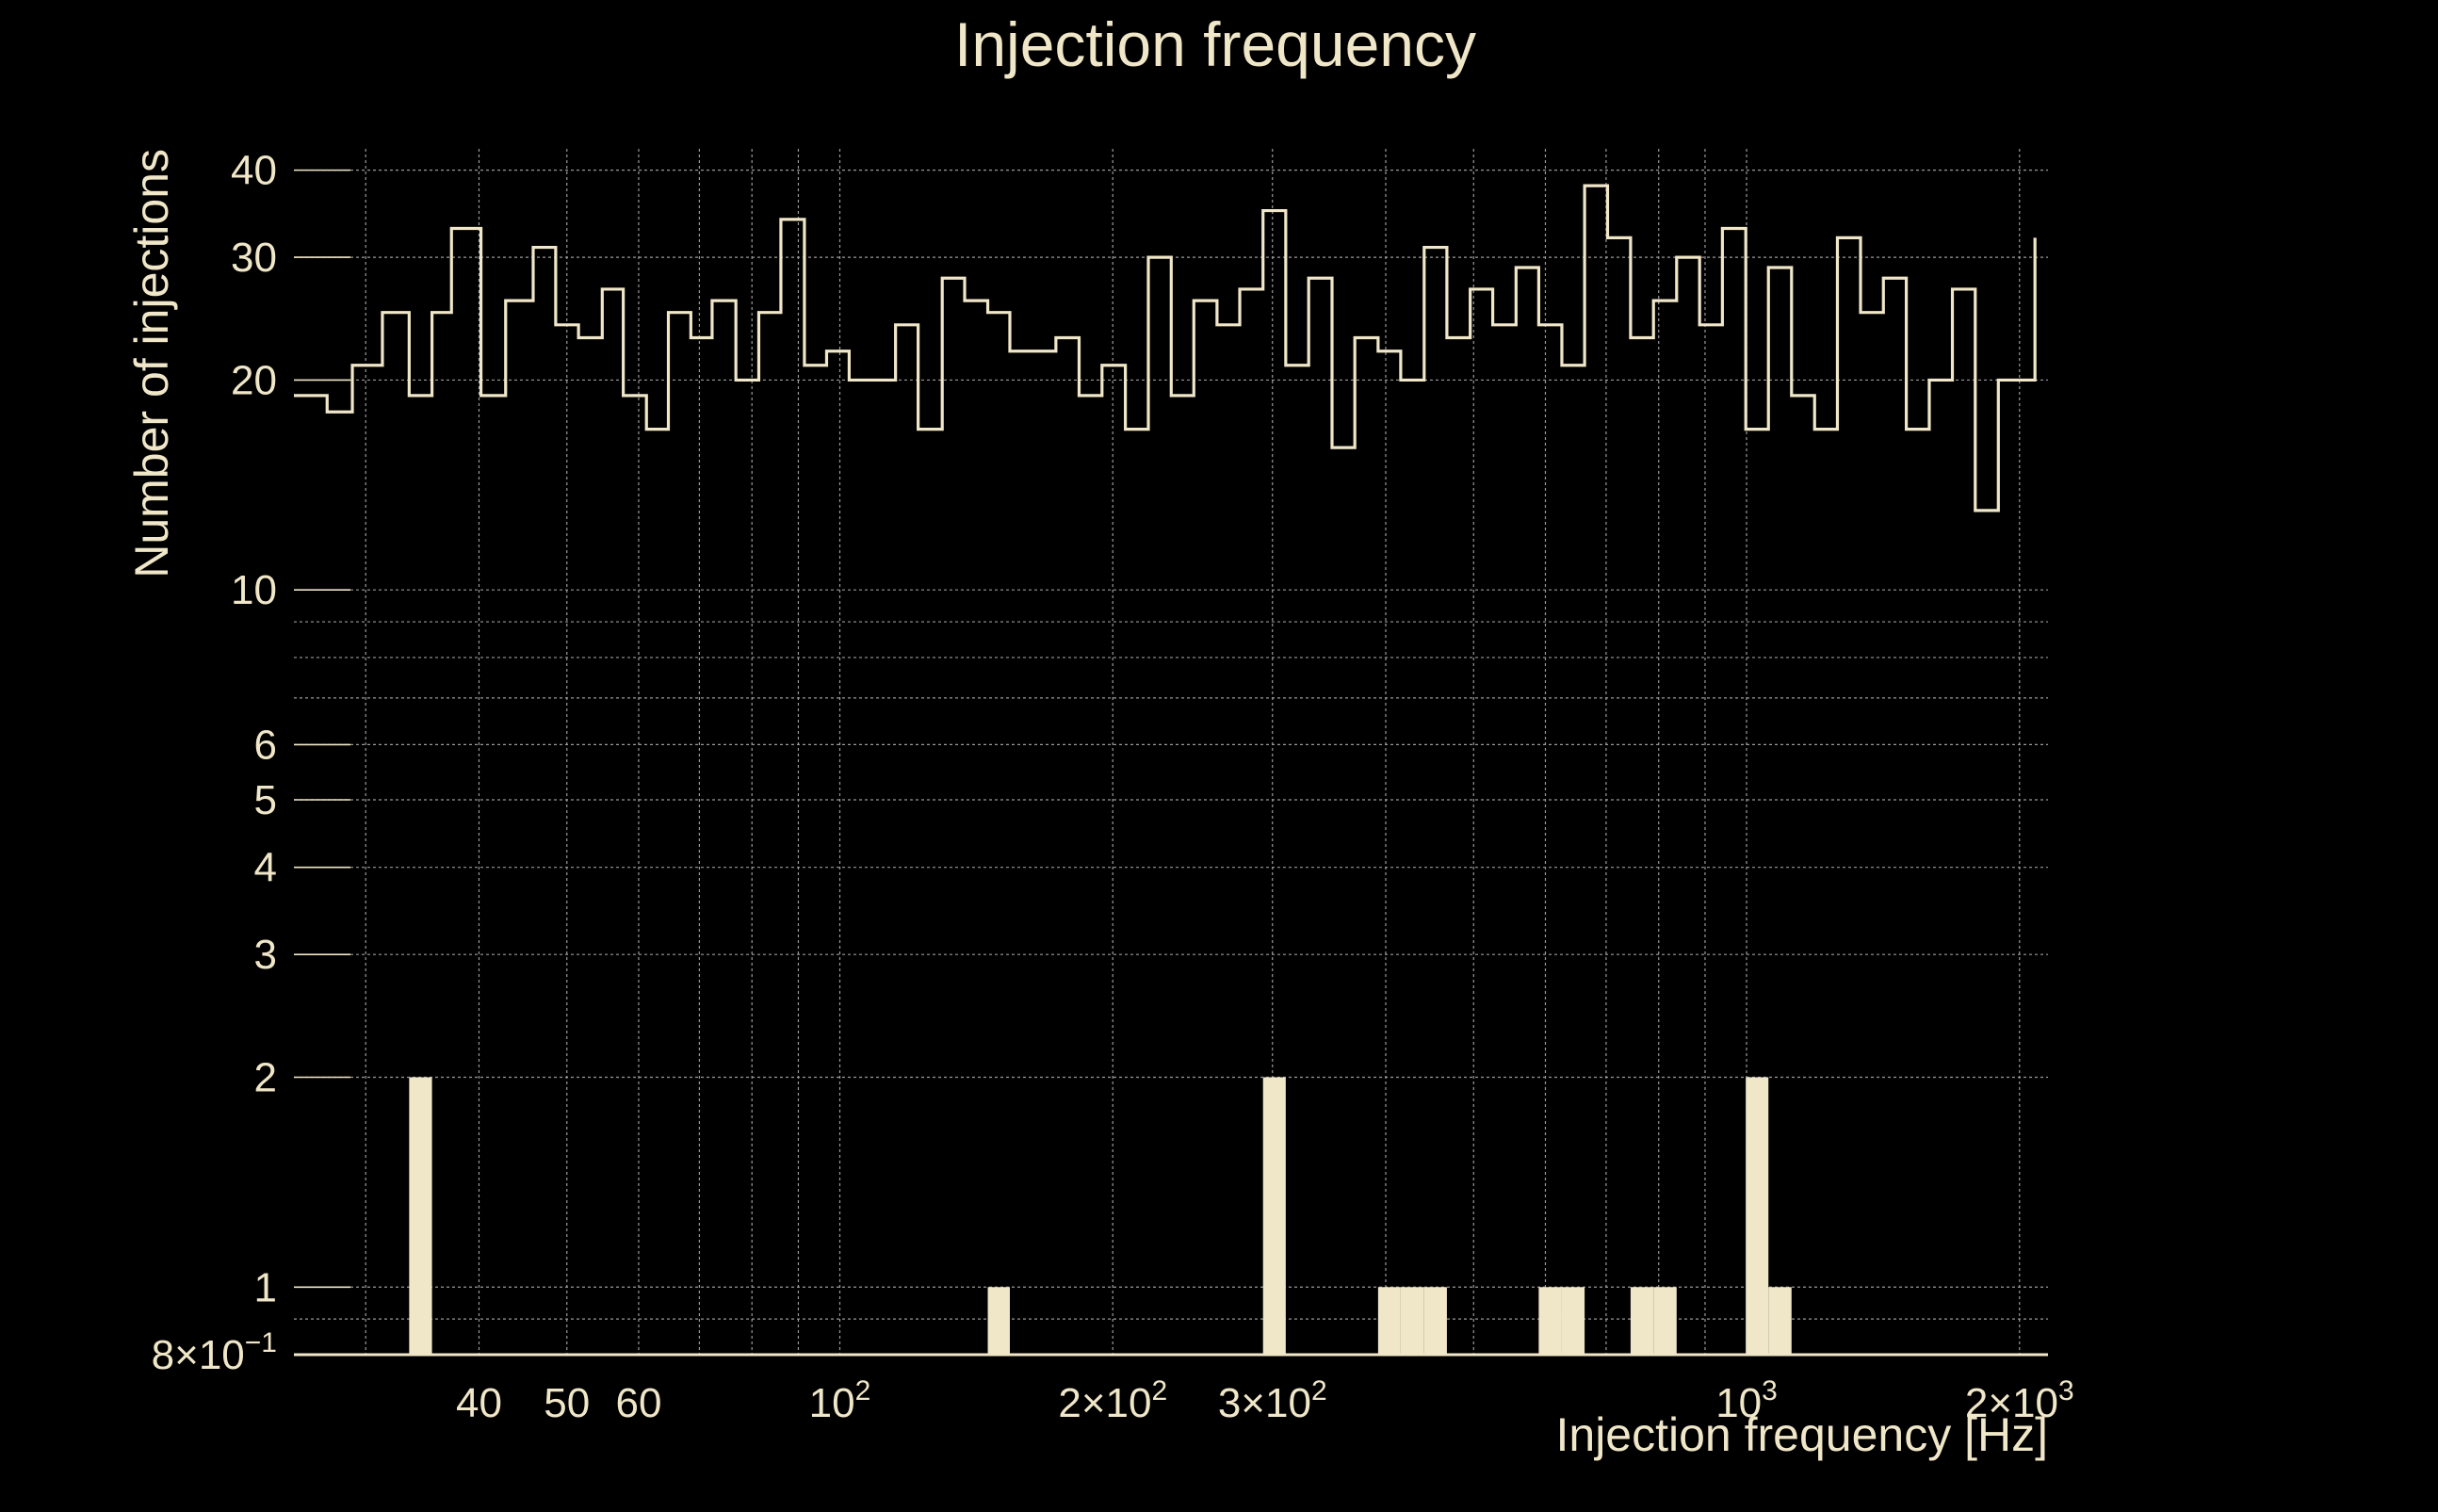 The width and height of the screenshot is (2438, 1512). Describe the element at coordinates (265, 745) in the screenshot. I see `y-tick-label: 6` at that location.